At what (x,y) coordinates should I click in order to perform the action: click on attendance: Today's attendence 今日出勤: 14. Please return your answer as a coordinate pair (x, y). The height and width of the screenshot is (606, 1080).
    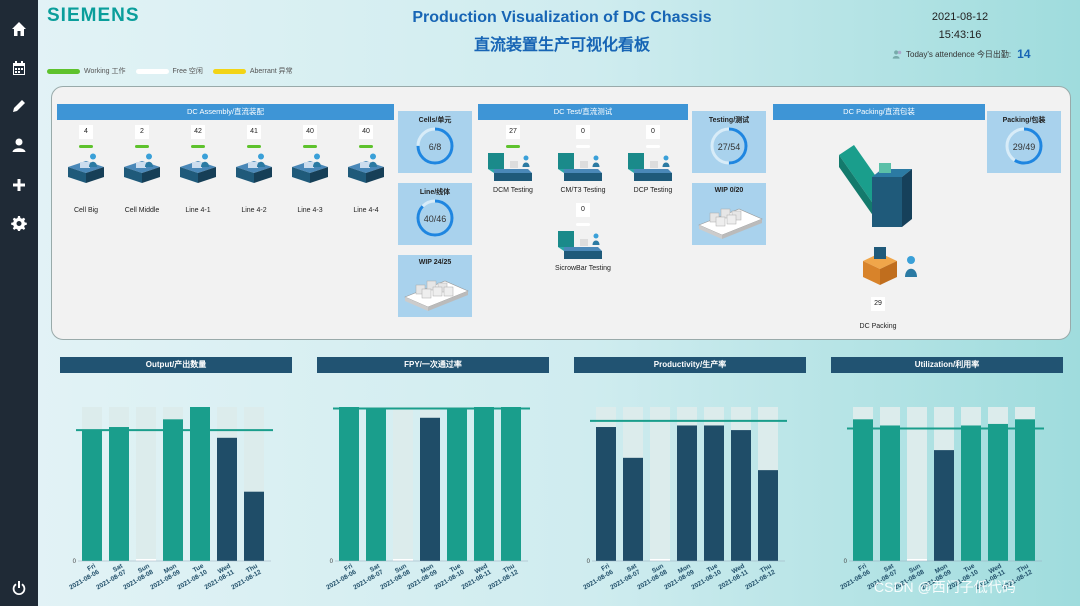
    Looking at the image, I should click on (961, 54).